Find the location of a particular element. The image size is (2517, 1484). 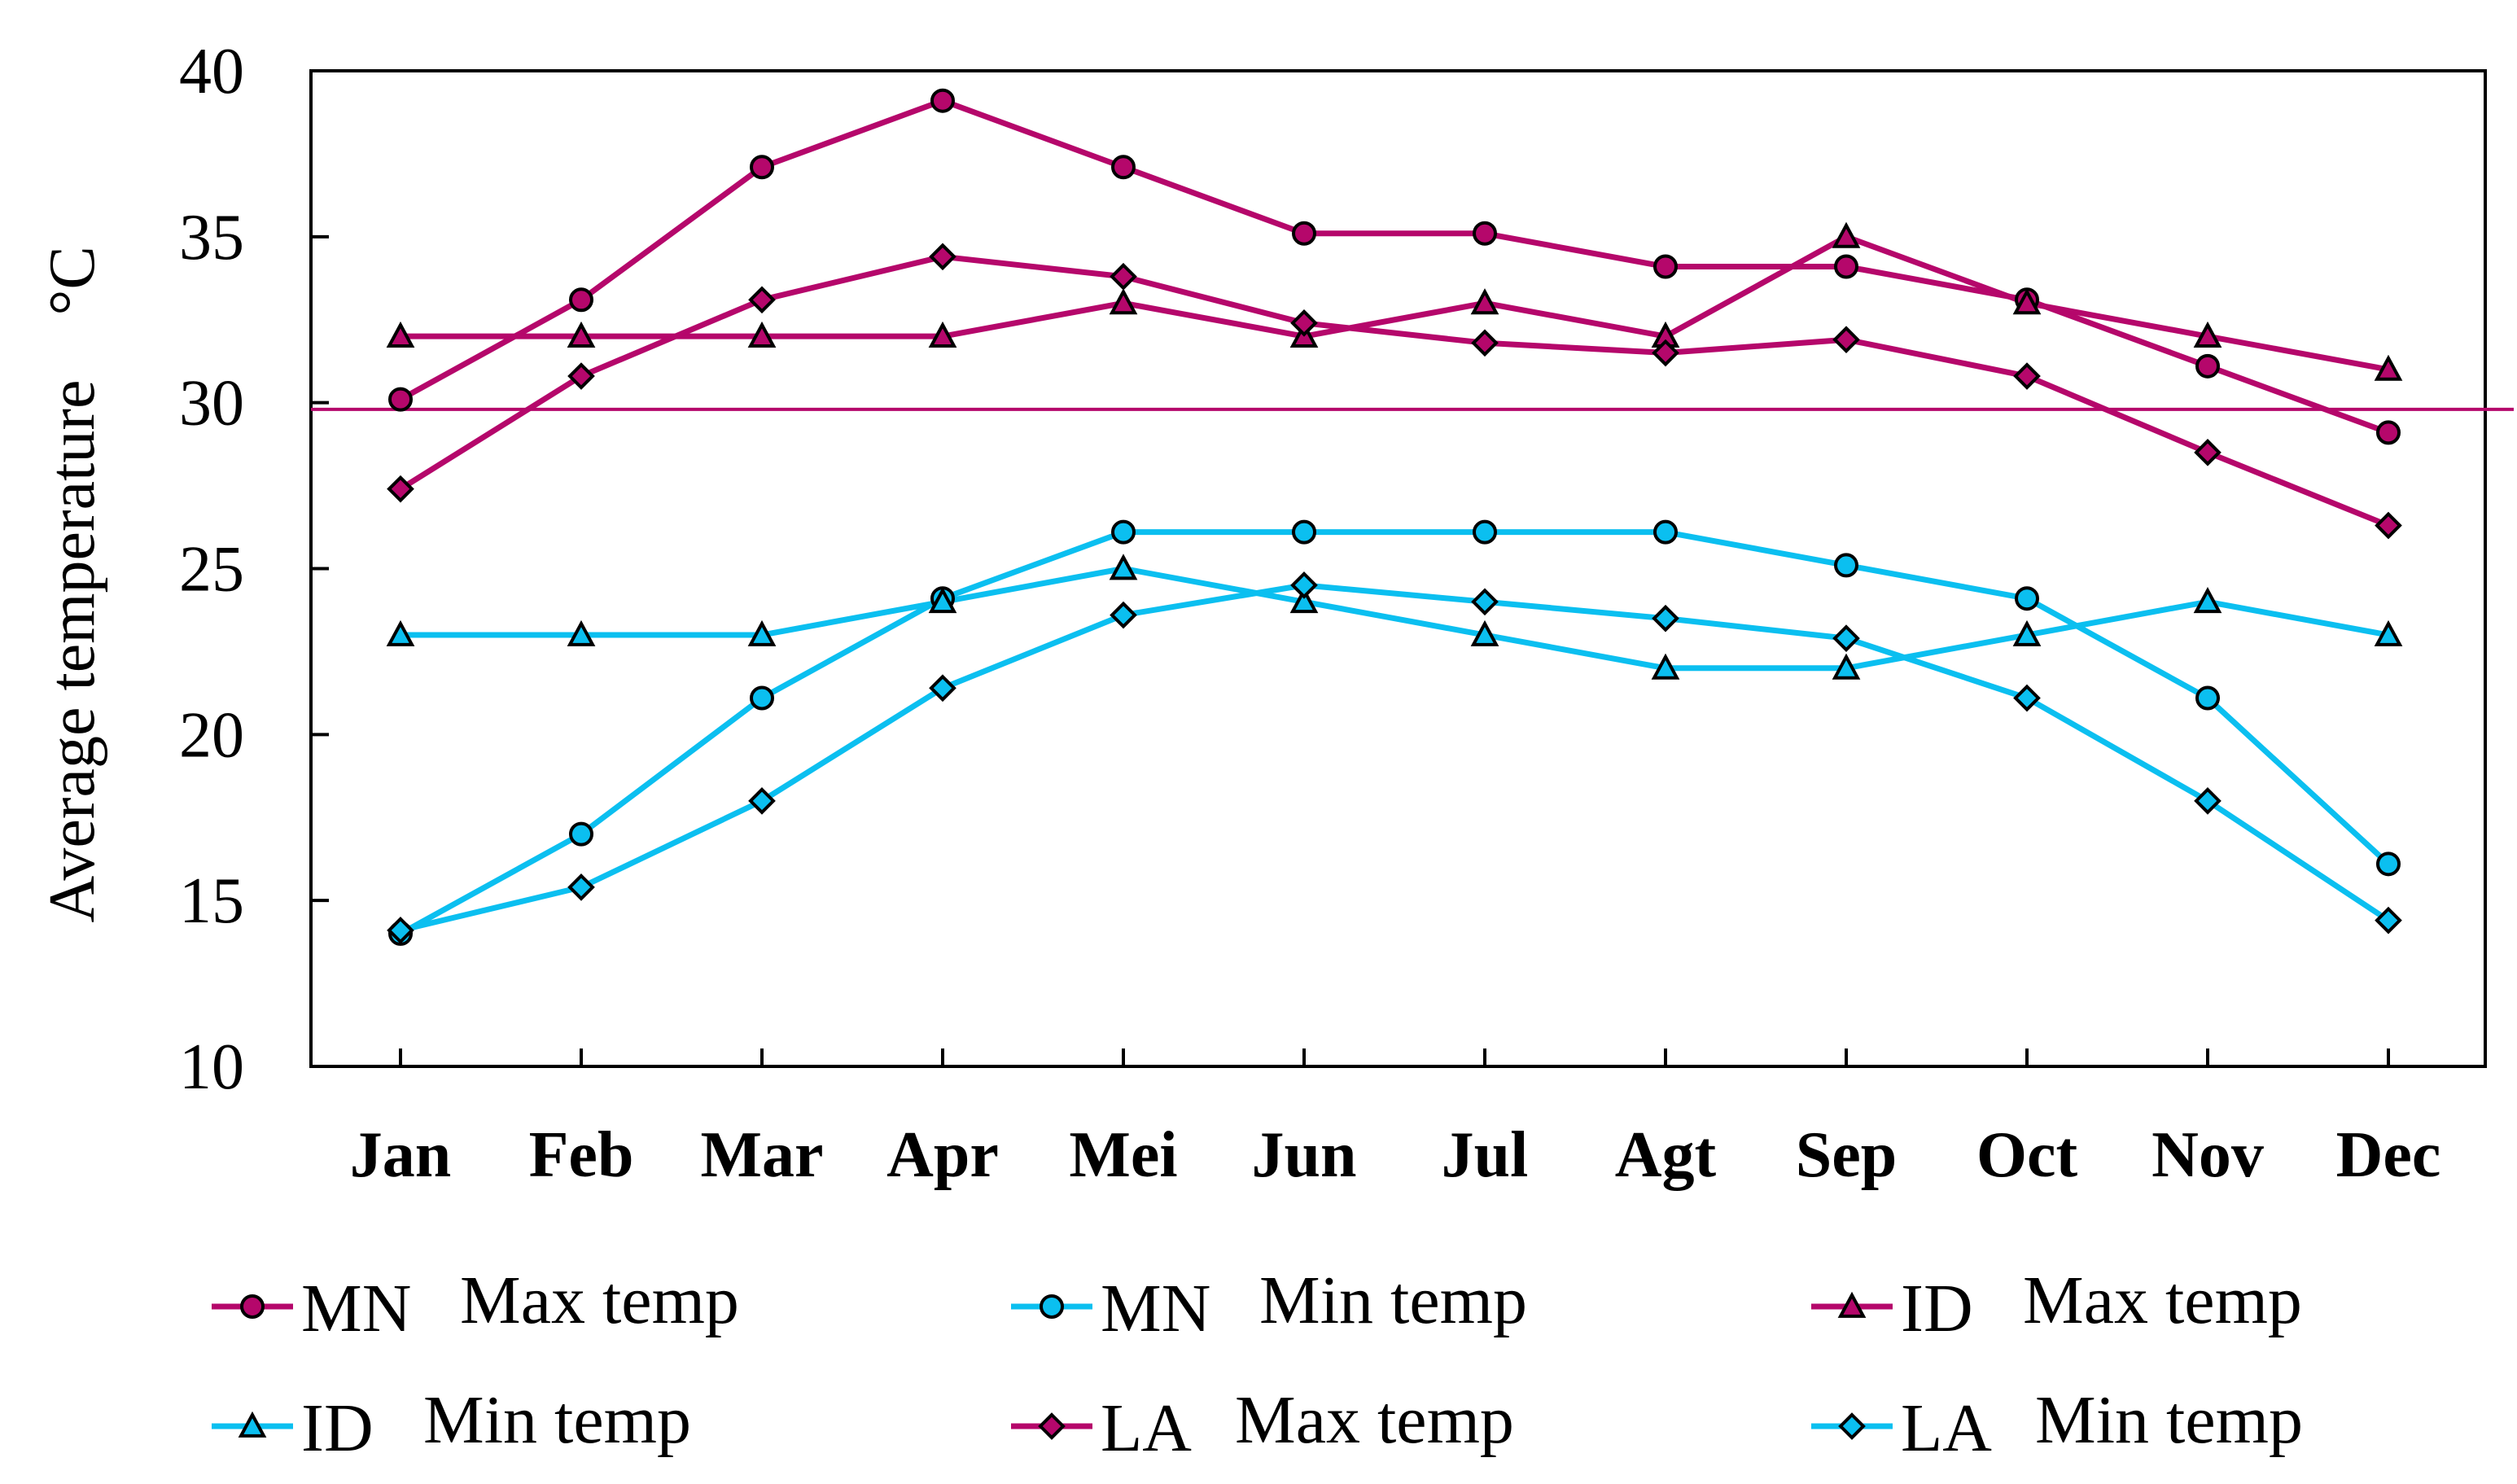

legend-item: LA Max temp is located at coordinates (1262, 1424).